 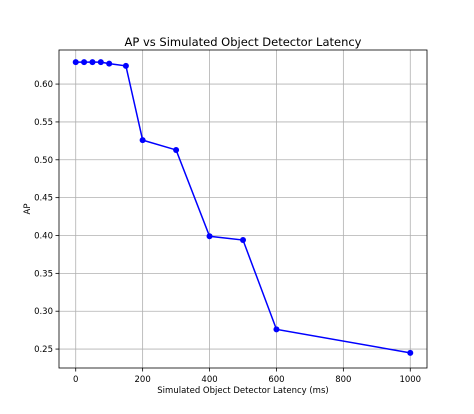 What do you see at coordinates (43, 274) in the screenshot?
I see `y-tick-label: 0.35` at bounding box center [43, 274].